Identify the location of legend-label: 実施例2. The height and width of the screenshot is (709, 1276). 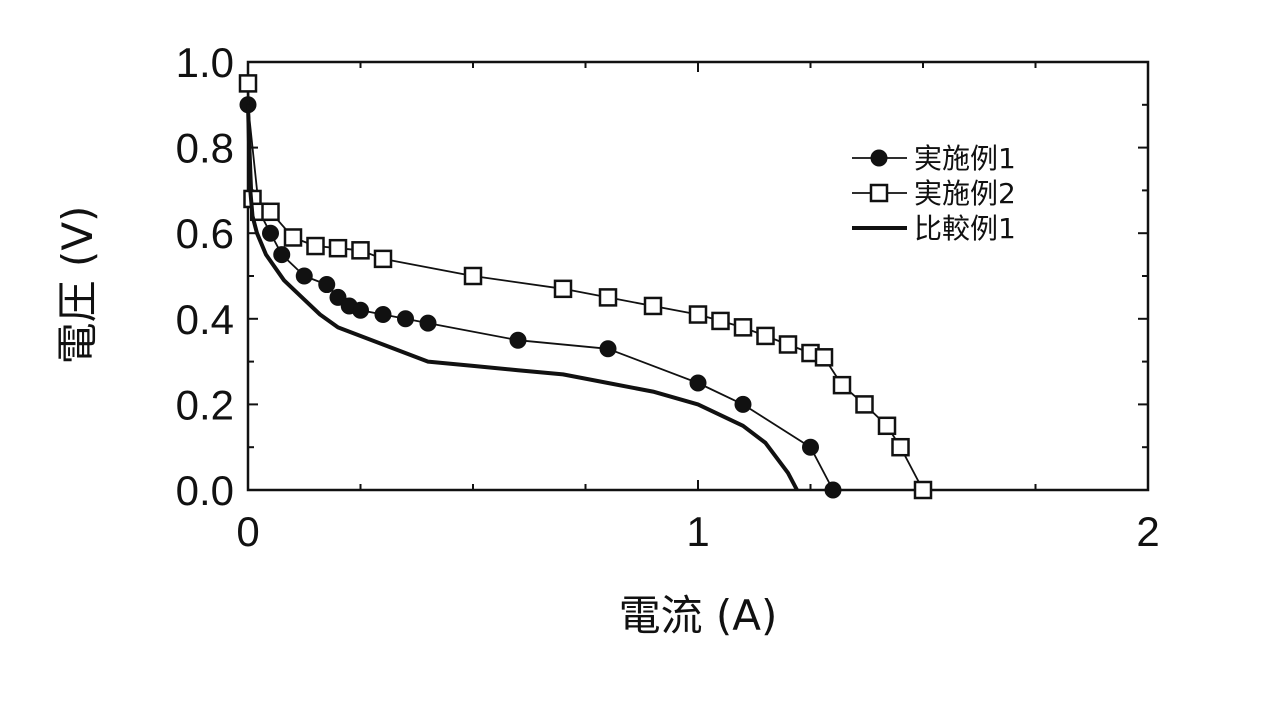
(965, 193).